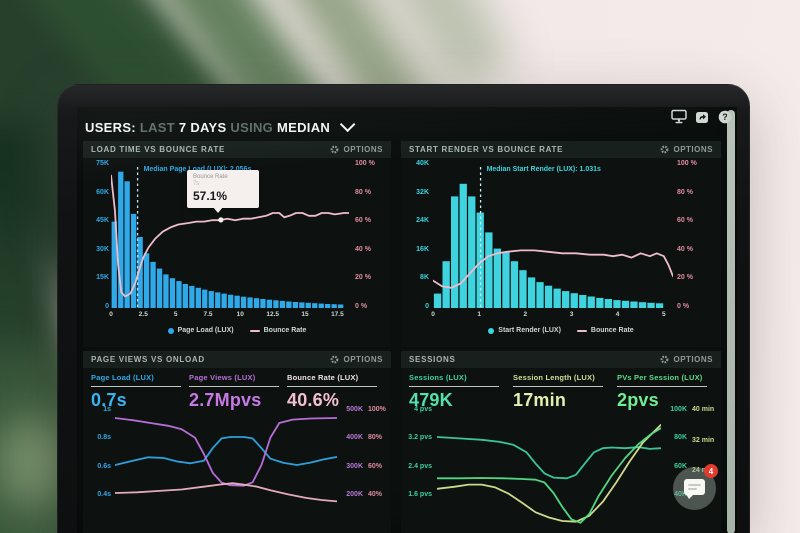 The width and height of the screenshot is (800, 533). What do you see at coordinates (416, 452) in the screenshot?
I see `y-axis-left: 4 pvs 3.2 pvs 2.4 pvs 1.6 pvs` at bounding box center [416, 452].